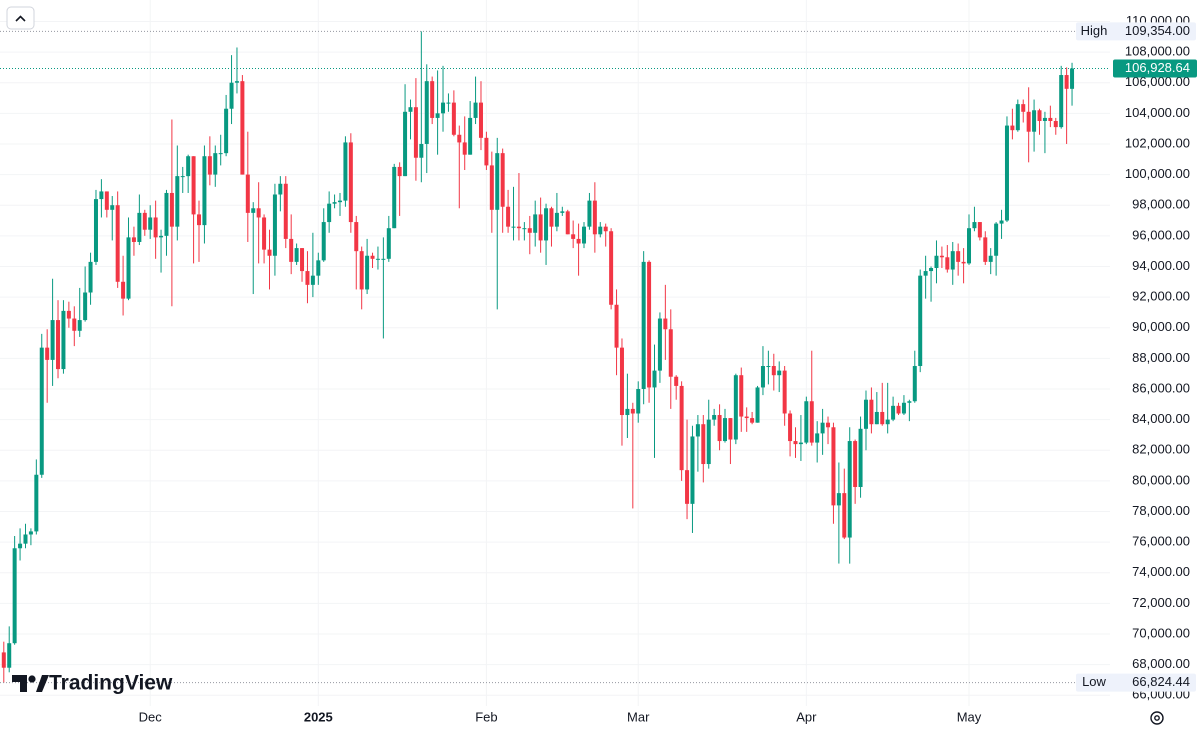 The image size is (1199, 734). Describe the element at coordinates (1161, 681) in the screenshot. I see `low-value-label: 66,824.44` at that location.